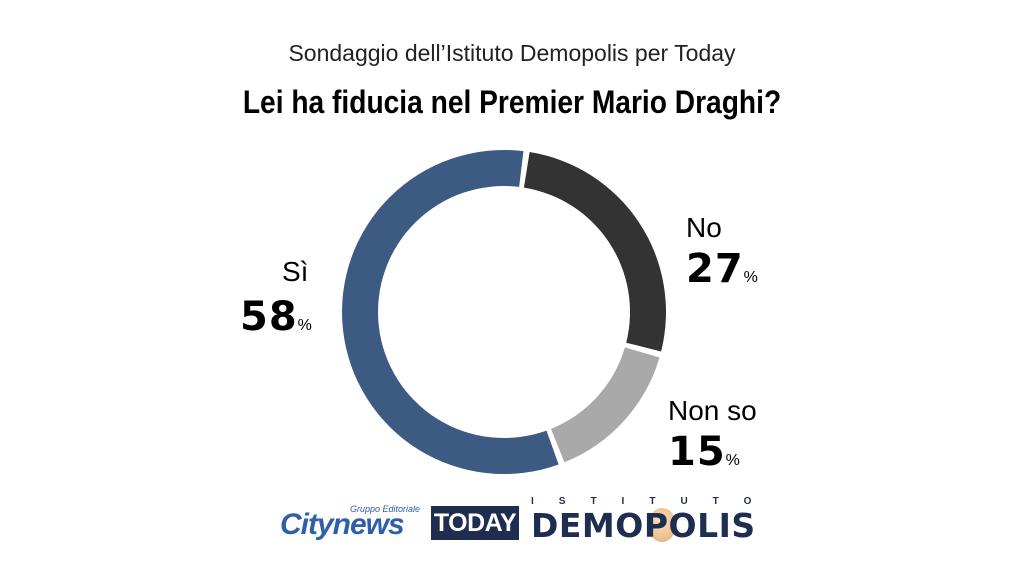  I want to click on citynews-tagline: Gruppo Editoriale, so click(385, 509).